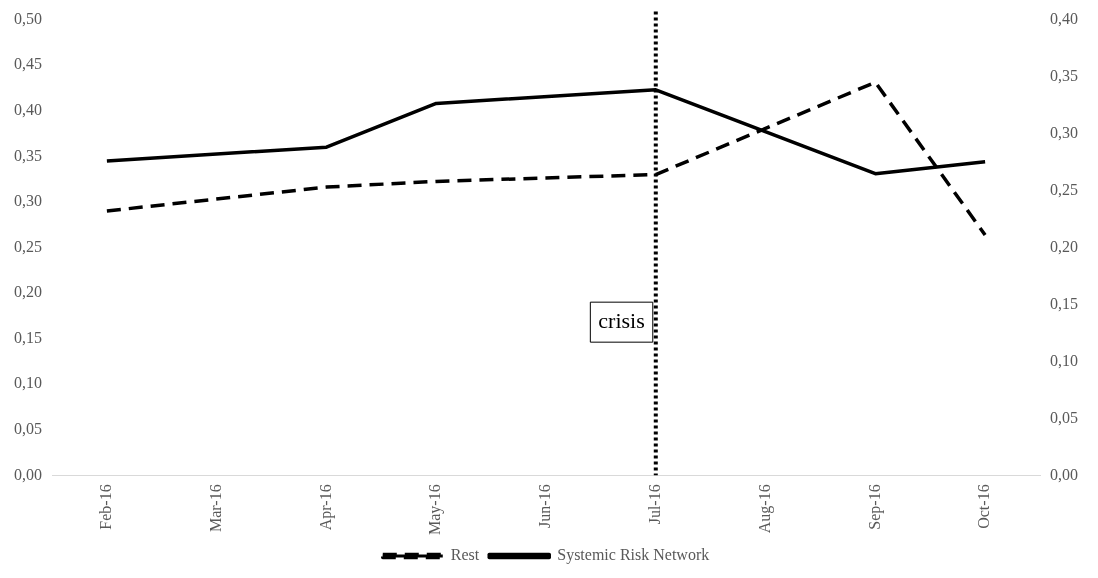  What do you see at coordinates (325, 507) in the screenshot?
I see `x-tick-label: Apr-16` at bounding box center [325, 507].